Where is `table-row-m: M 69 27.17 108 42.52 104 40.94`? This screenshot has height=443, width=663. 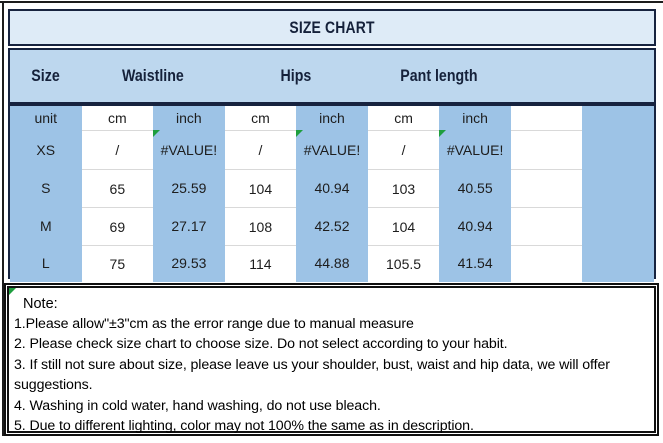
table-row-m: M 69 27.17 108 42.52 104 40.94 is located at coordinates (332, 226).